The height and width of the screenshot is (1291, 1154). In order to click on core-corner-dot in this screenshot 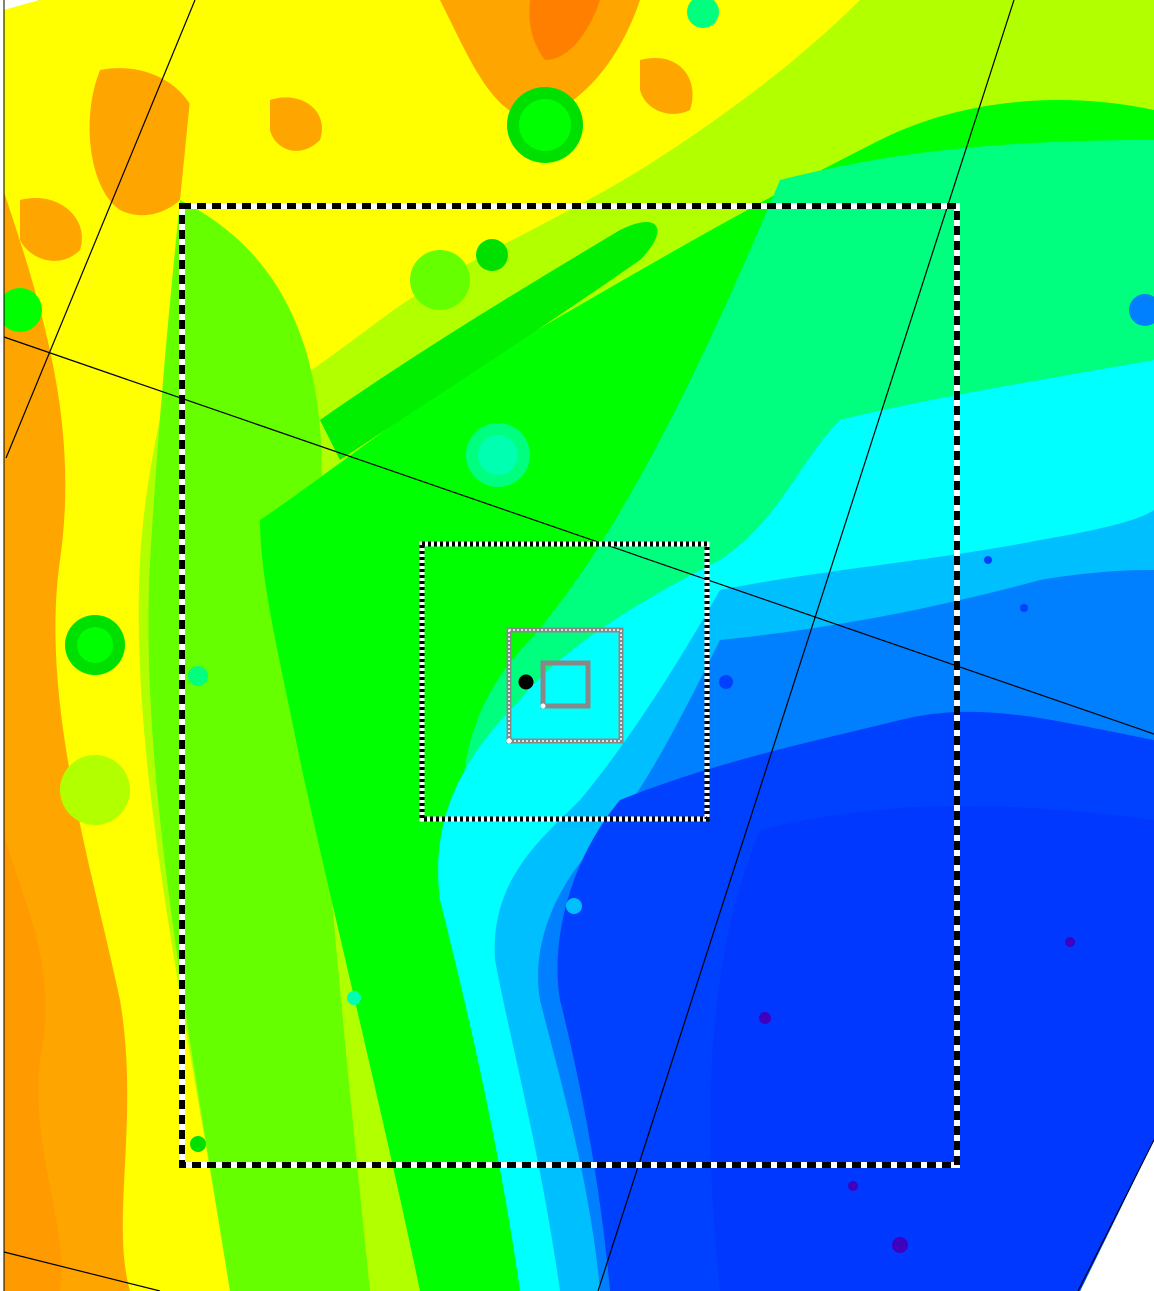, I will do `click(543, 706)`.